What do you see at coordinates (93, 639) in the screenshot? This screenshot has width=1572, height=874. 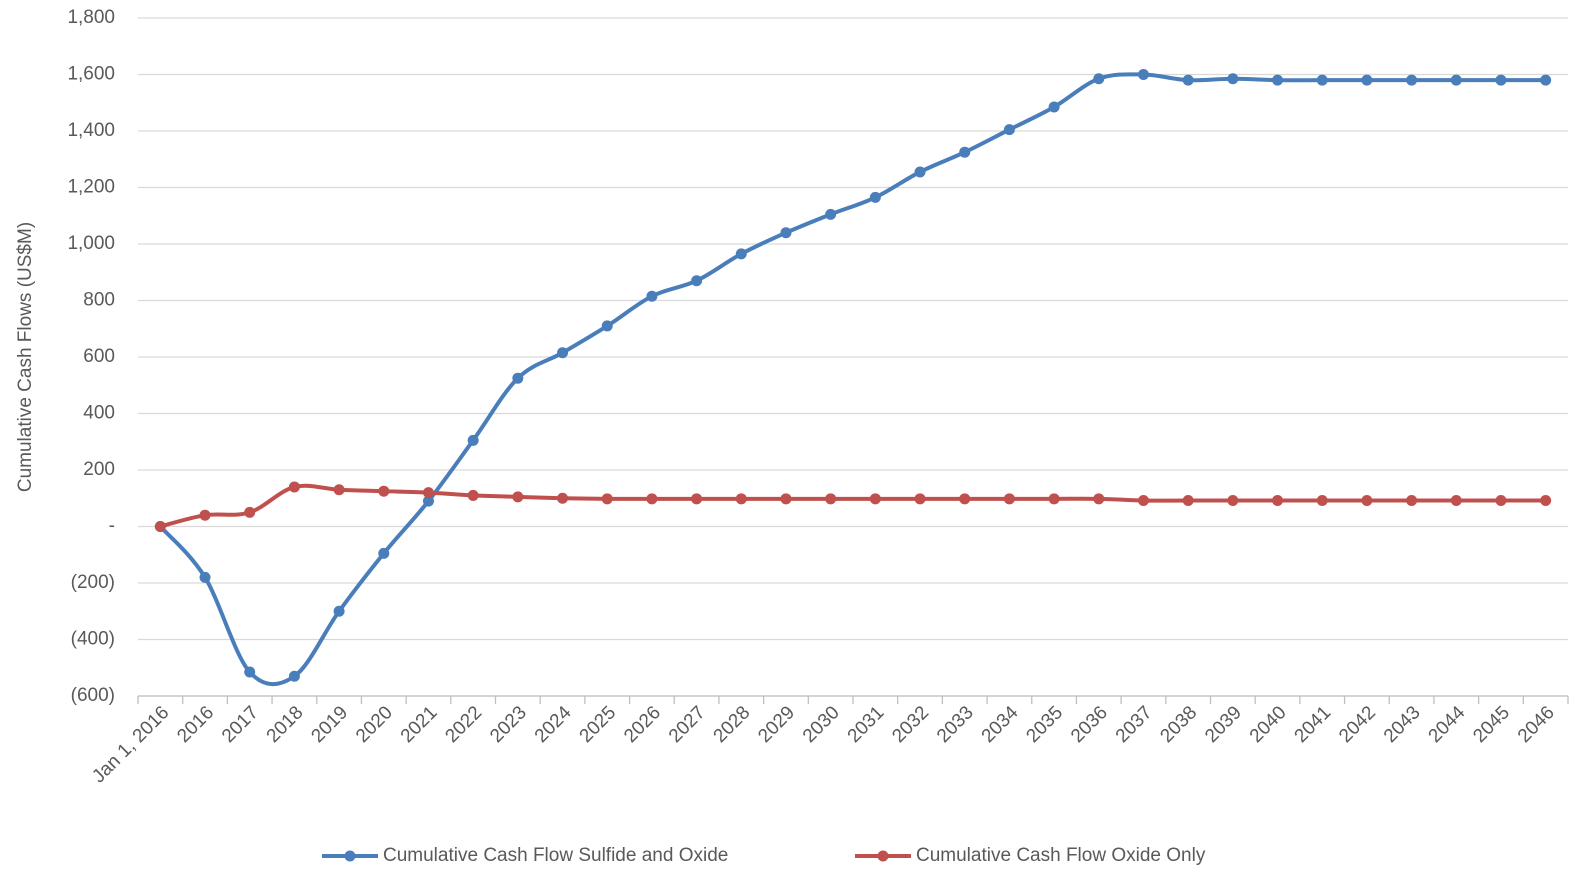 I see `y-tick-label: (400)` at bounding box center [93, 639].